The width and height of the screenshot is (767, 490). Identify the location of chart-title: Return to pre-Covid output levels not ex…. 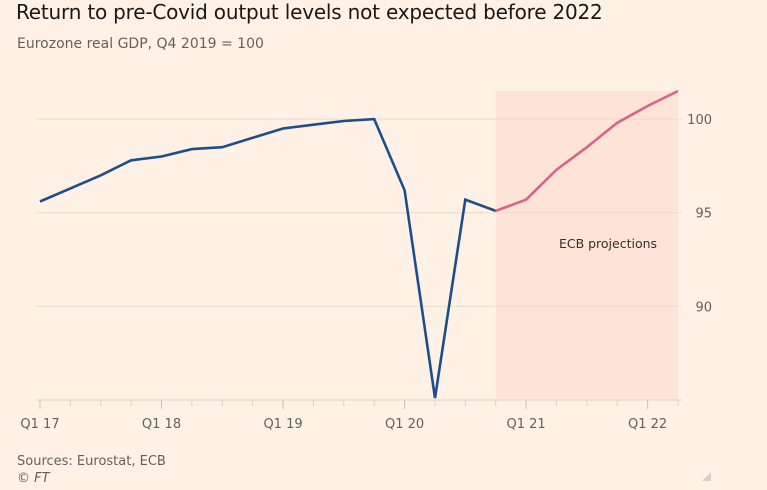
(309, 12).